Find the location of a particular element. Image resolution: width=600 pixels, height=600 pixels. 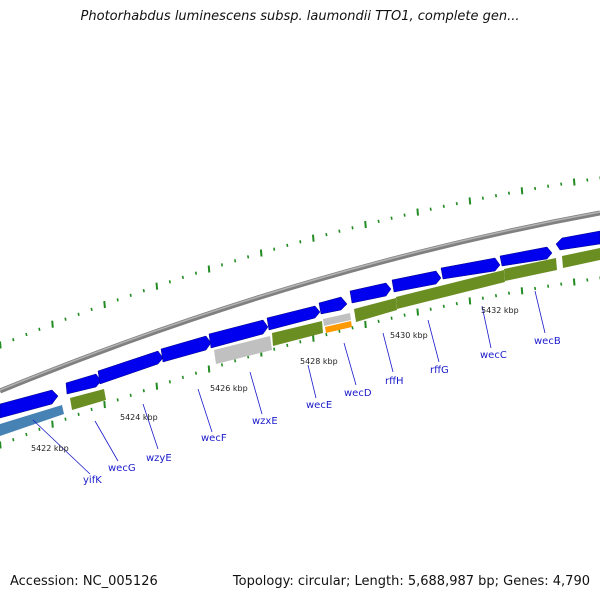

gene-label-wzye: wzyE is located at coordinates (159, 458).